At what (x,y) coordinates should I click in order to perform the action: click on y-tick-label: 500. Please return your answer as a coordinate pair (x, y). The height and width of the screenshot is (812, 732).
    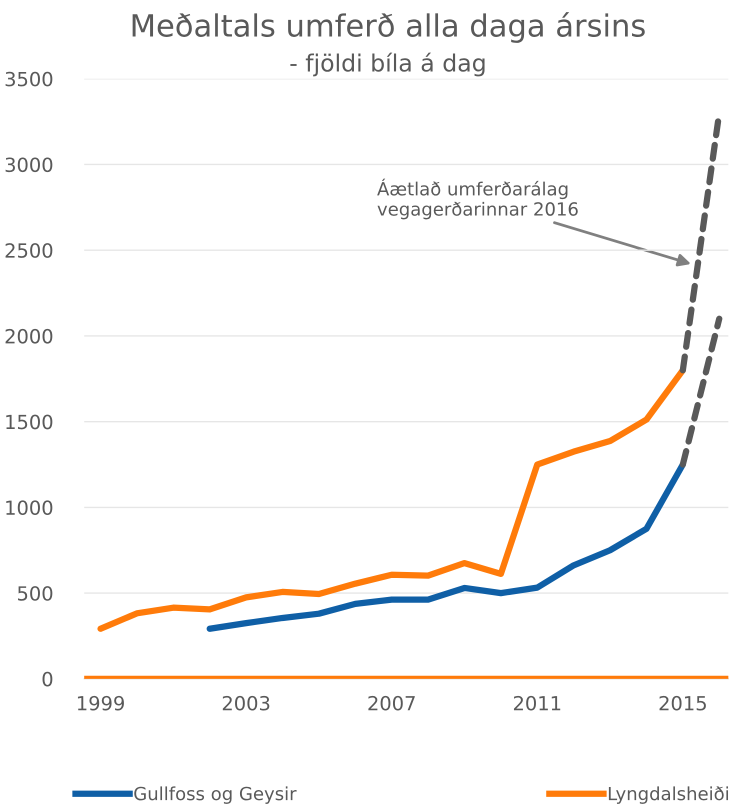
    Looking at the image, I should click on (35, 593).